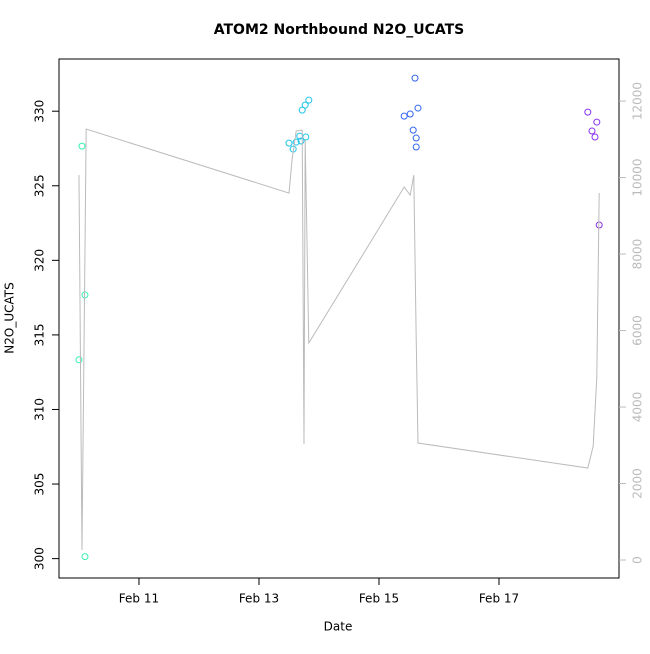 Image resolution: width=650 pixels, height=654 pixels. Describe the element at coordinates (259, 599) in the screenshot. I see `x-tick-label: Feb 13` at that location.